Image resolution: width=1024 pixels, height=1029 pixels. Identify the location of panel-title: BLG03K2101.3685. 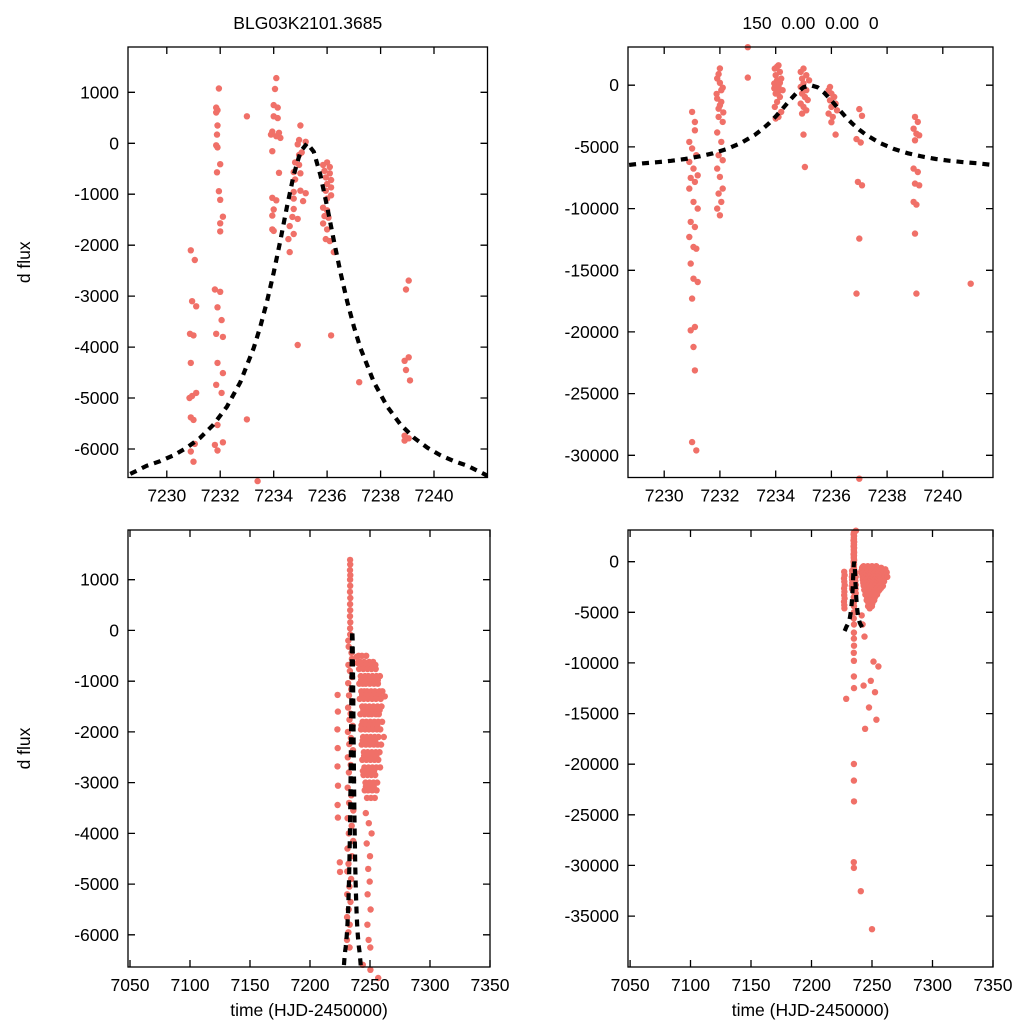
(307, 23).